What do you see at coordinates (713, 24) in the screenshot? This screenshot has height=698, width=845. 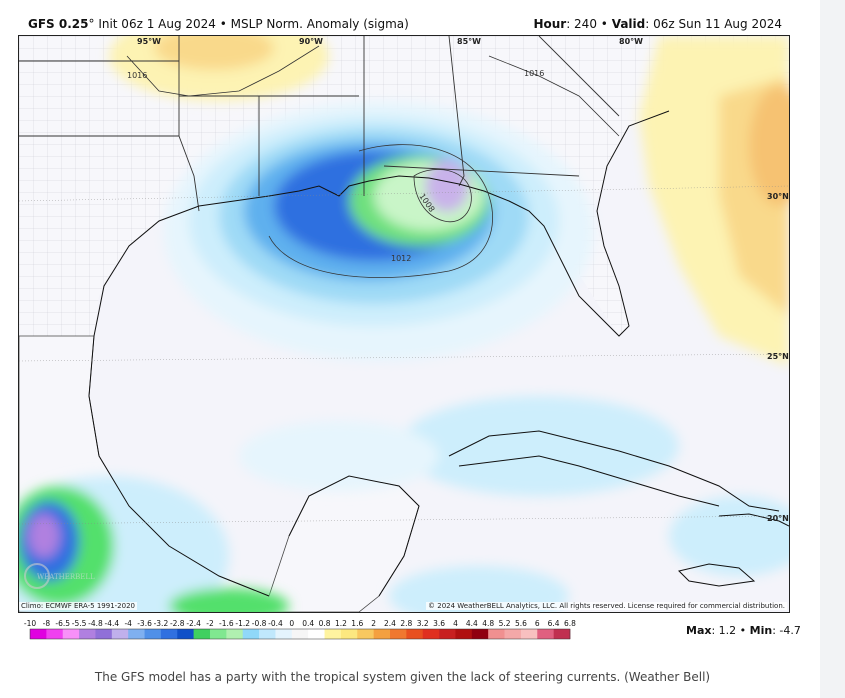 I see `valid-value: : 06z Sun 11 Aug 2024` at bounding box center [713, 24].